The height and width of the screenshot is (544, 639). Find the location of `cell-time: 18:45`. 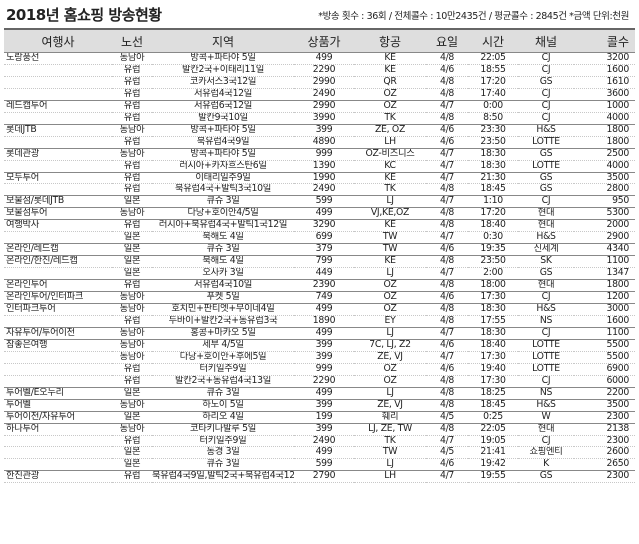

cell-time: 18:45 is located at coordinates (493, 190).